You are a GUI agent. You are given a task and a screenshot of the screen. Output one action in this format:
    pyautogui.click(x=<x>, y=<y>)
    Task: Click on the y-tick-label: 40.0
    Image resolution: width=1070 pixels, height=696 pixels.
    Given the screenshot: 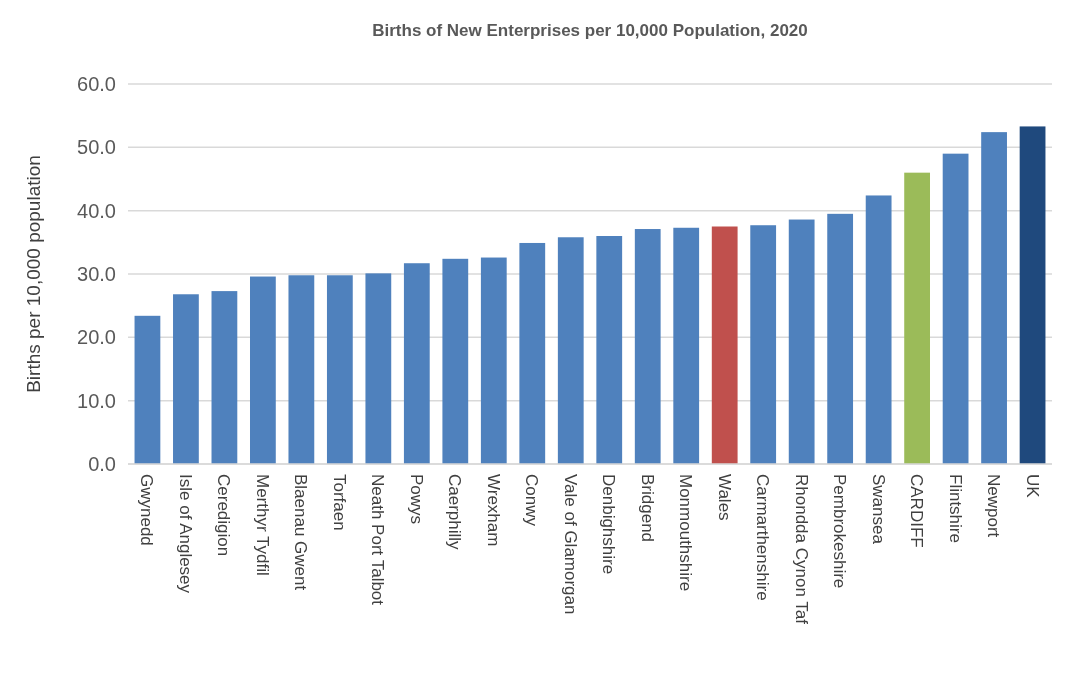 What is the action you would take?
    pyautogui.click(x=96, y=210)
    